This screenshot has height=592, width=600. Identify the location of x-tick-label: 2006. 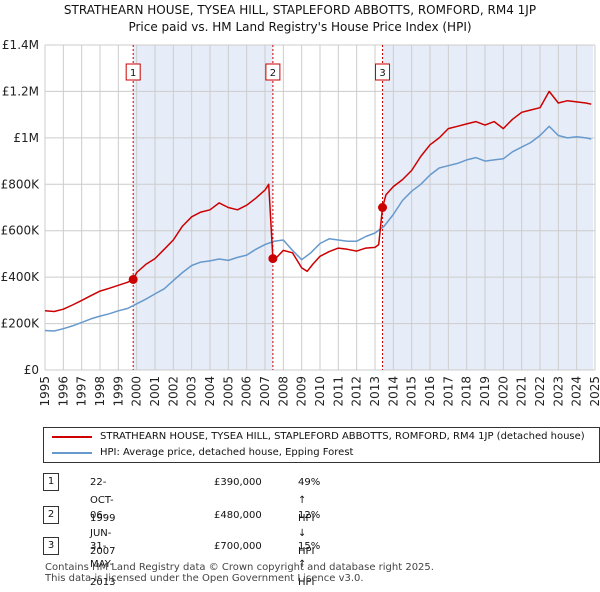
(247, 391).